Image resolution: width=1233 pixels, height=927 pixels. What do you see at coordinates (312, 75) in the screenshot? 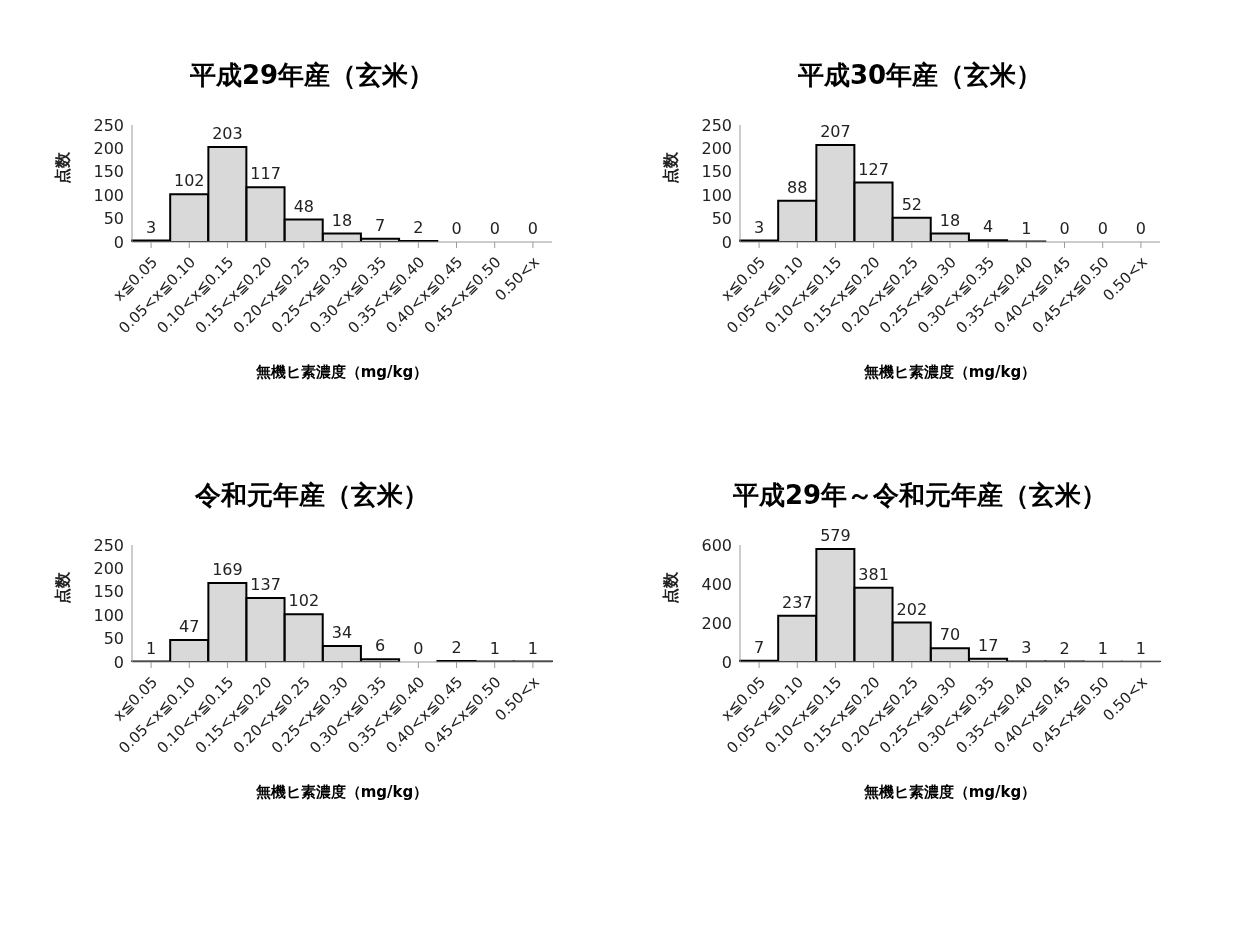
I see `chart-title: 平成29年産（玄米）` at bounding box center [312, 75].